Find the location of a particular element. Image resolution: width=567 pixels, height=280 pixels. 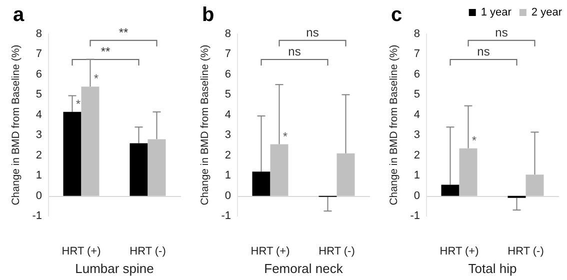

chart-title: c is located at coordinates (396, 15).